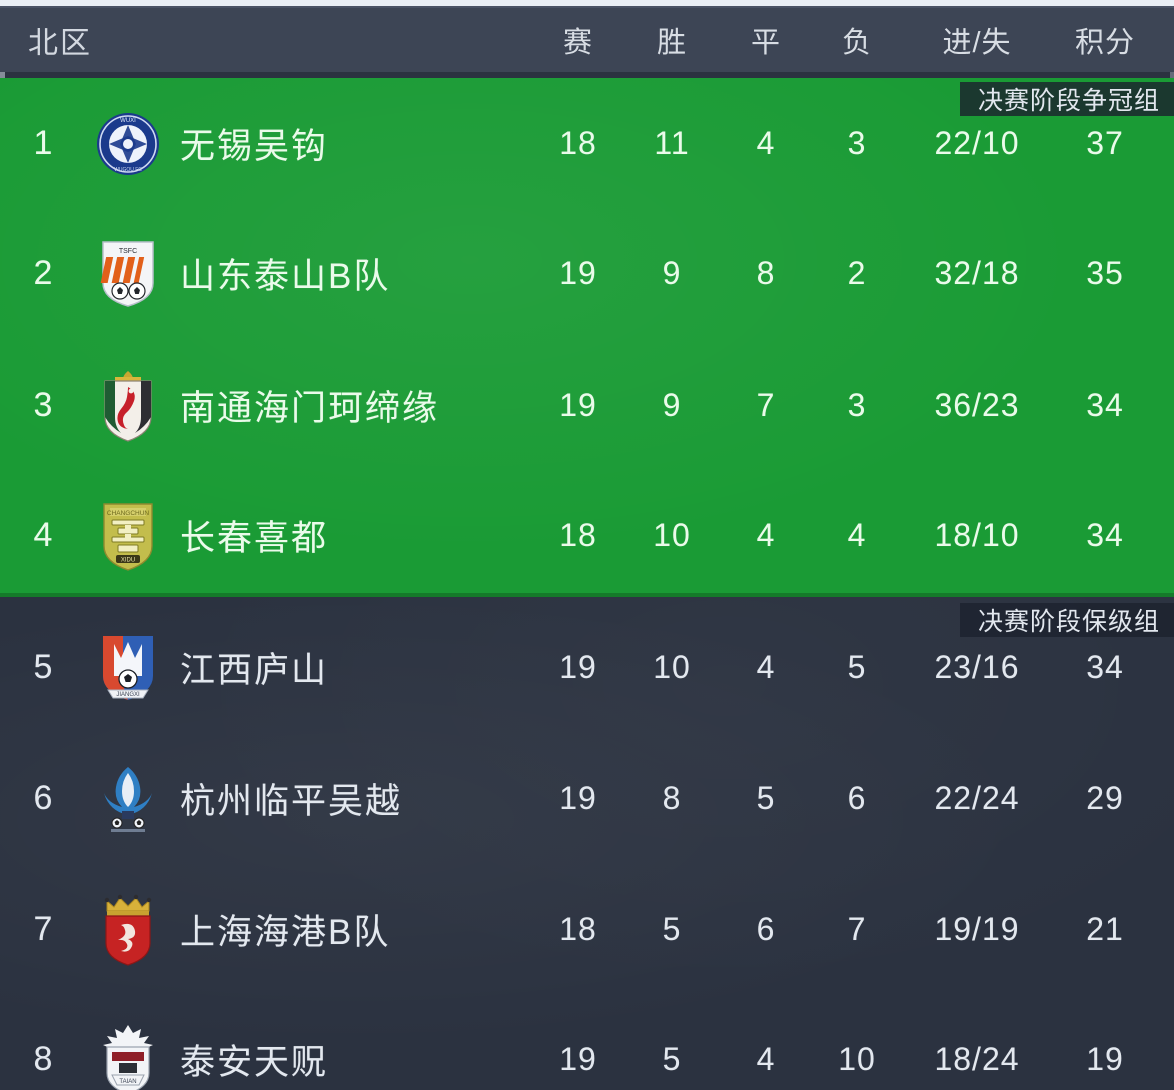  Describe the element at coordinates (43, 273) in the screenshot. I see `rank-cell: 2` at that location.